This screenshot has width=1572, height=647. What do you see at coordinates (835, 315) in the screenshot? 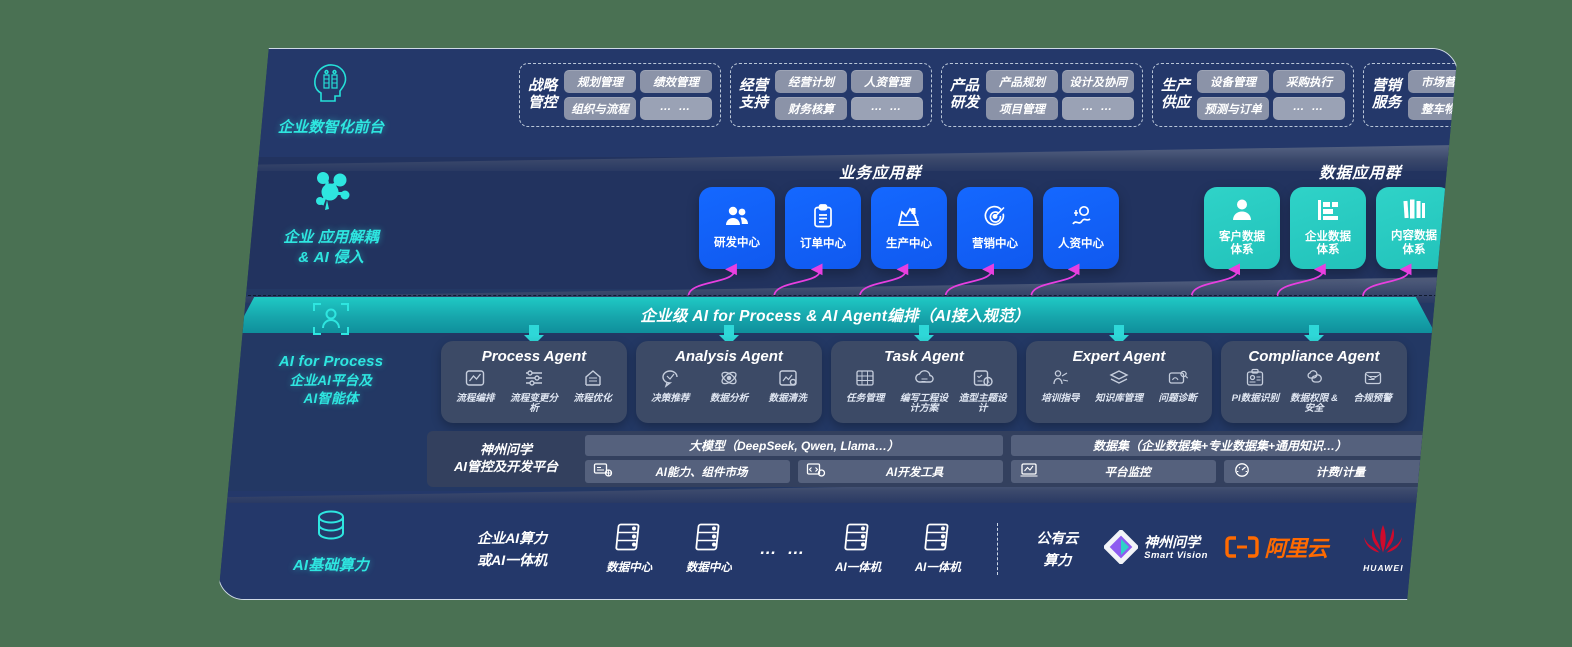
I see `orchestration-banner: 企业级 AI for Process & AI Agent编排（AI接入规范）` at bounding box center [835, 315].